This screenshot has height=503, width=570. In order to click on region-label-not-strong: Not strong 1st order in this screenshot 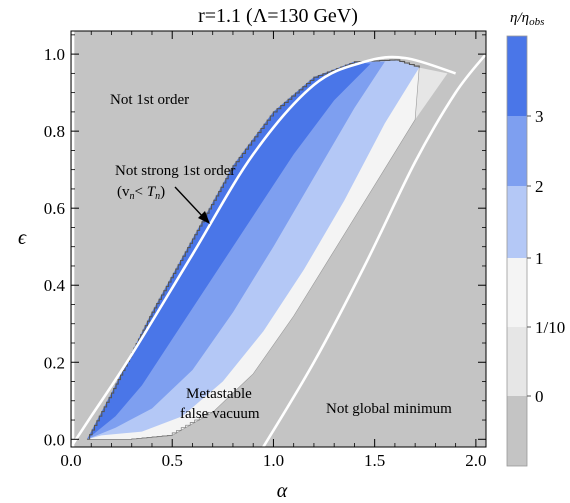, I will do `click(175, 171)`.